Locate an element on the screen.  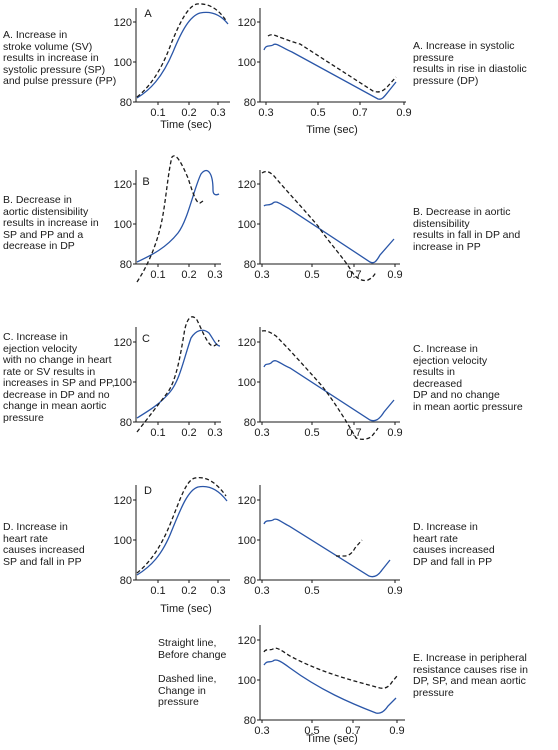
x-axis-label-d-left: Time (sec) is located at coordinates (186, 609).